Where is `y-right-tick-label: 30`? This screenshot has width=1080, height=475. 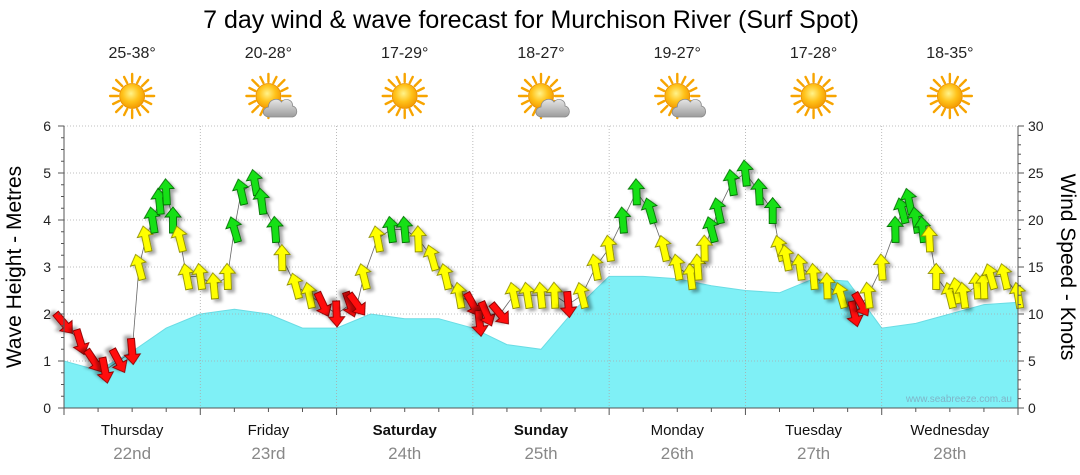
y-right-tick-label: 30 is located at coordinates (1036, 126).